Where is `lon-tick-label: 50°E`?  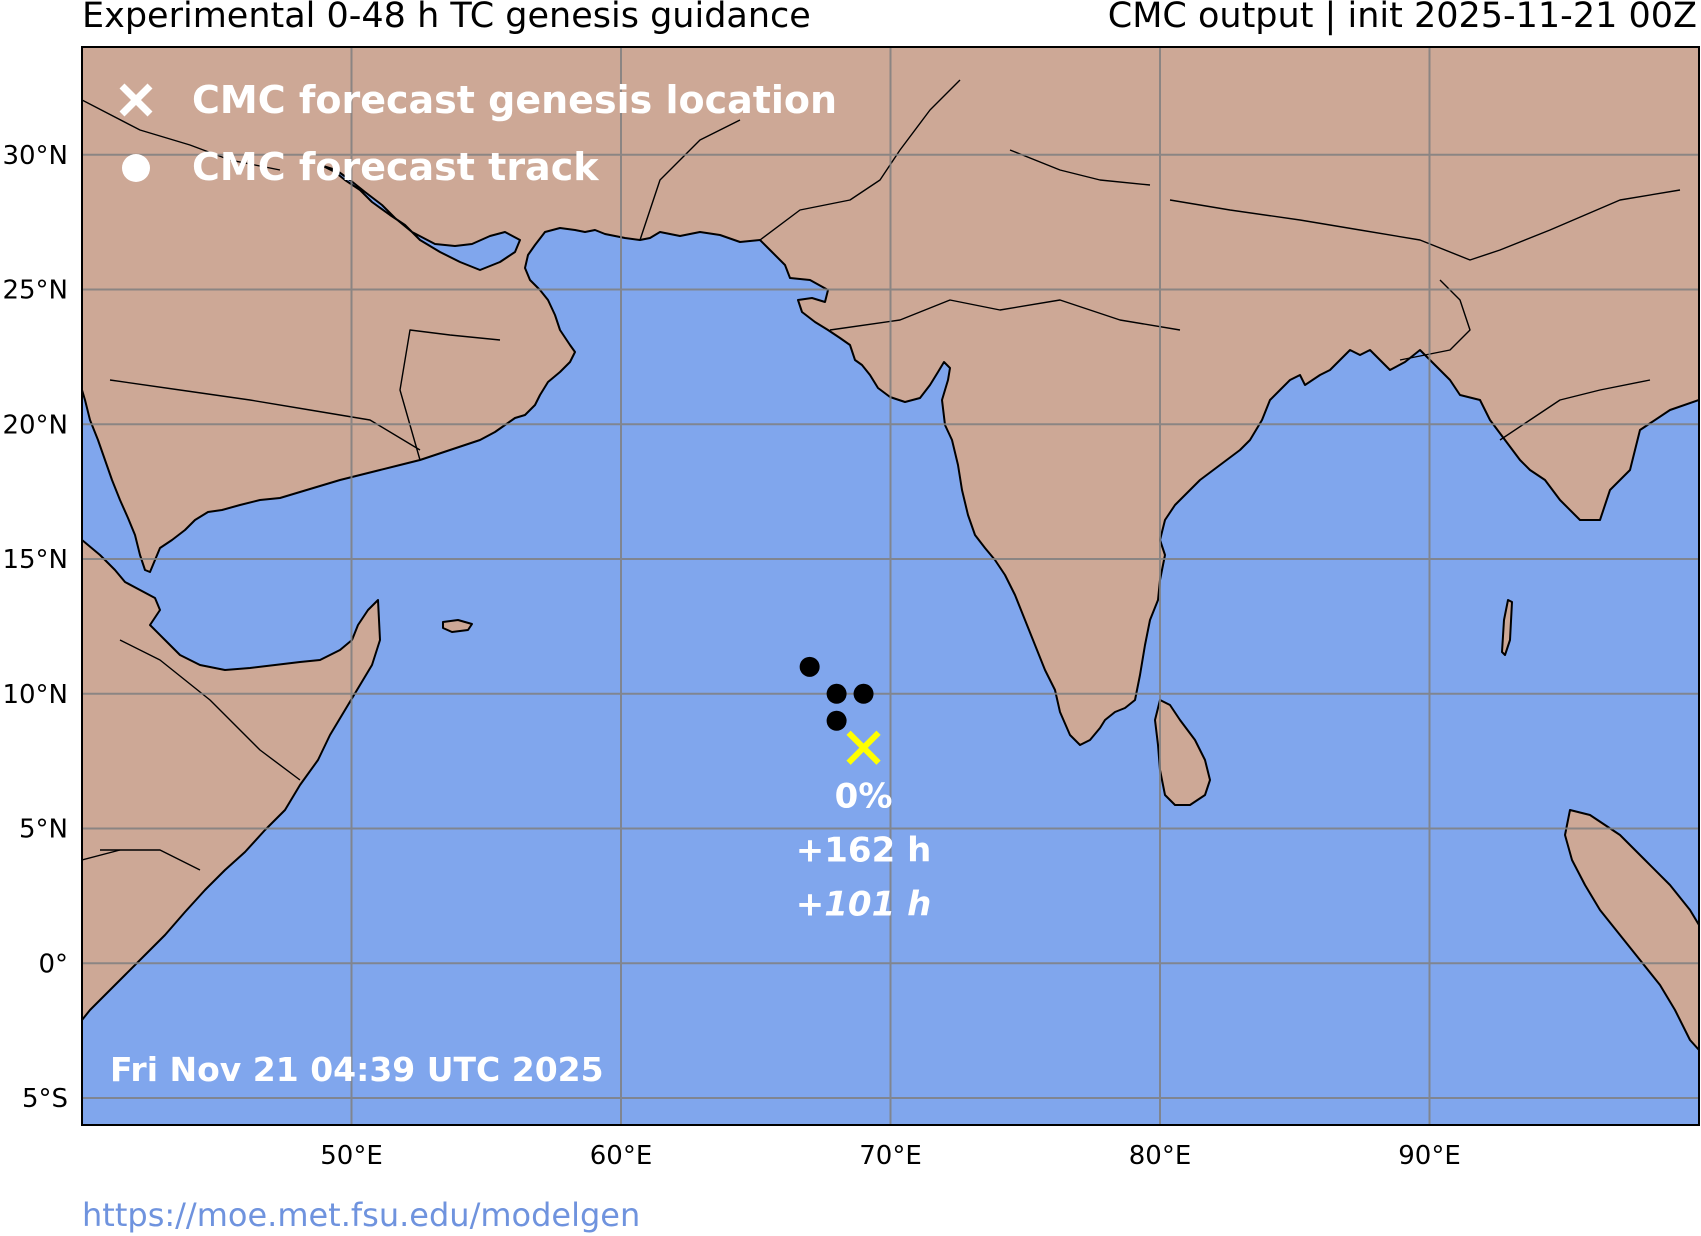
lon-tick-label: 50°E is located at coordinates (351, 1156).